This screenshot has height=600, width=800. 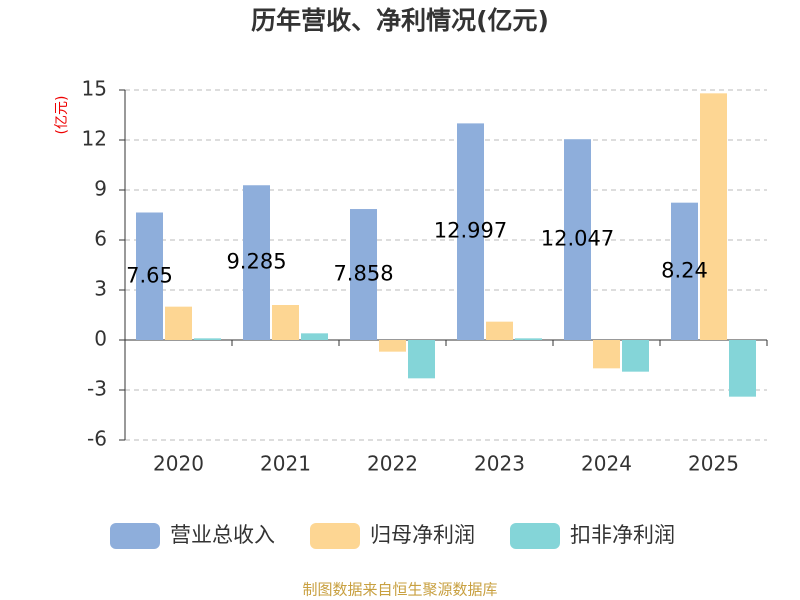 I want to click on y-tick-label: -6, so click(x=97, y=439).